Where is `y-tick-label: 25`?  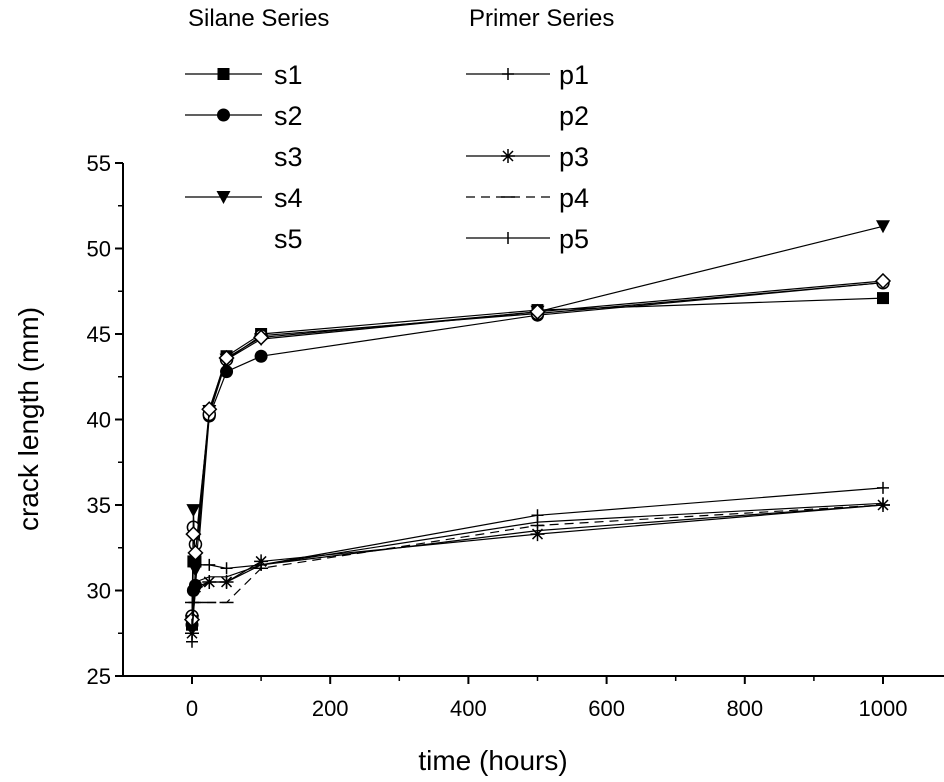 y-tick-label: 25 is located at coordinates (99, 676).